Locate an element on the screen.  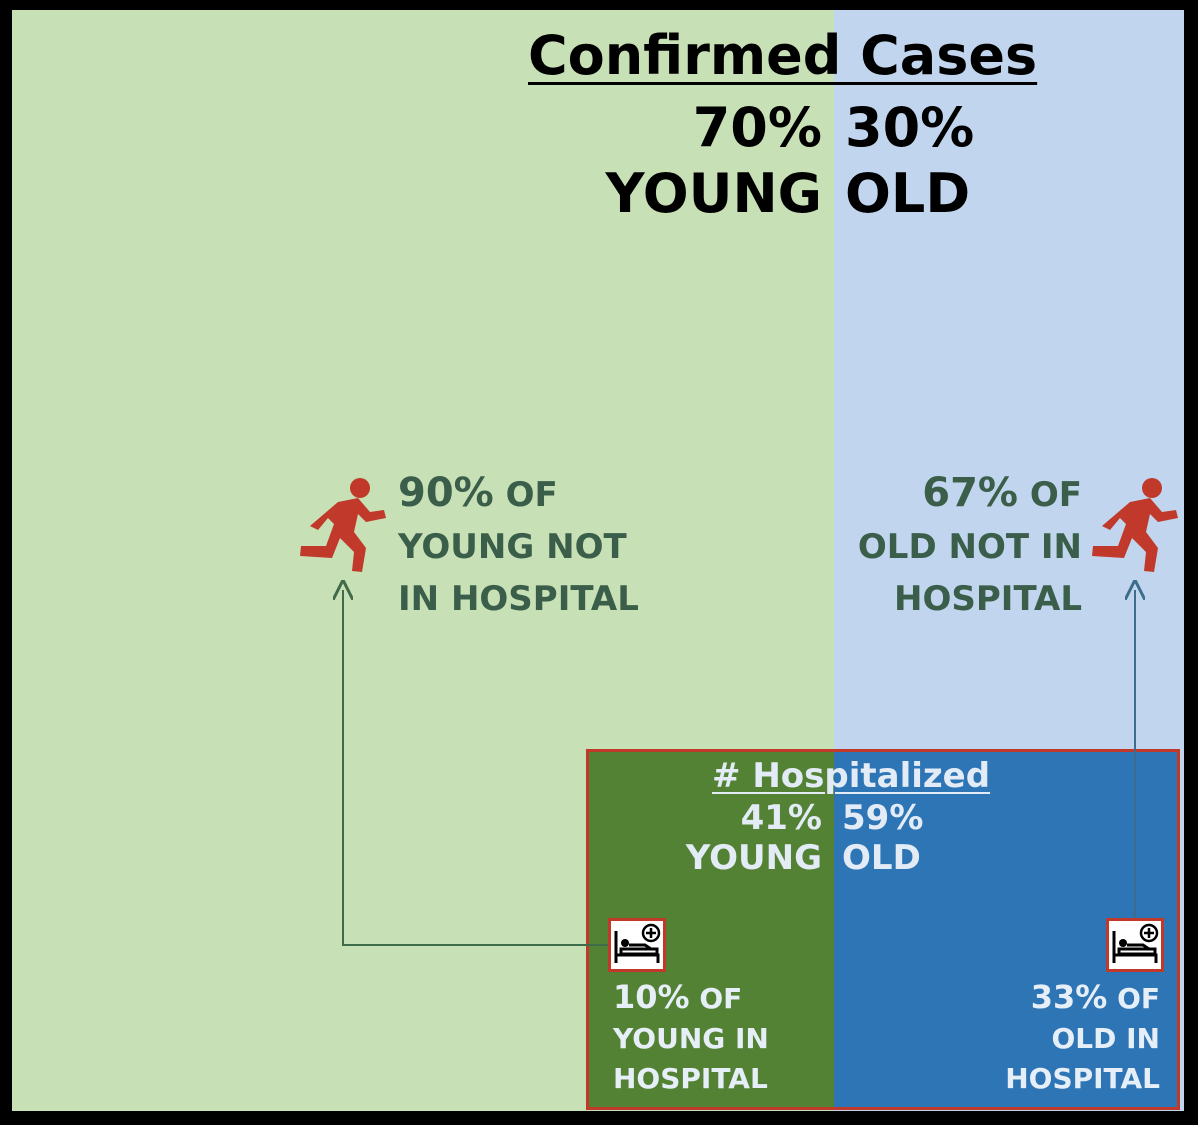
old-not-in-hospital-line3: HOSPITAL is located at coordinates (988, 599).